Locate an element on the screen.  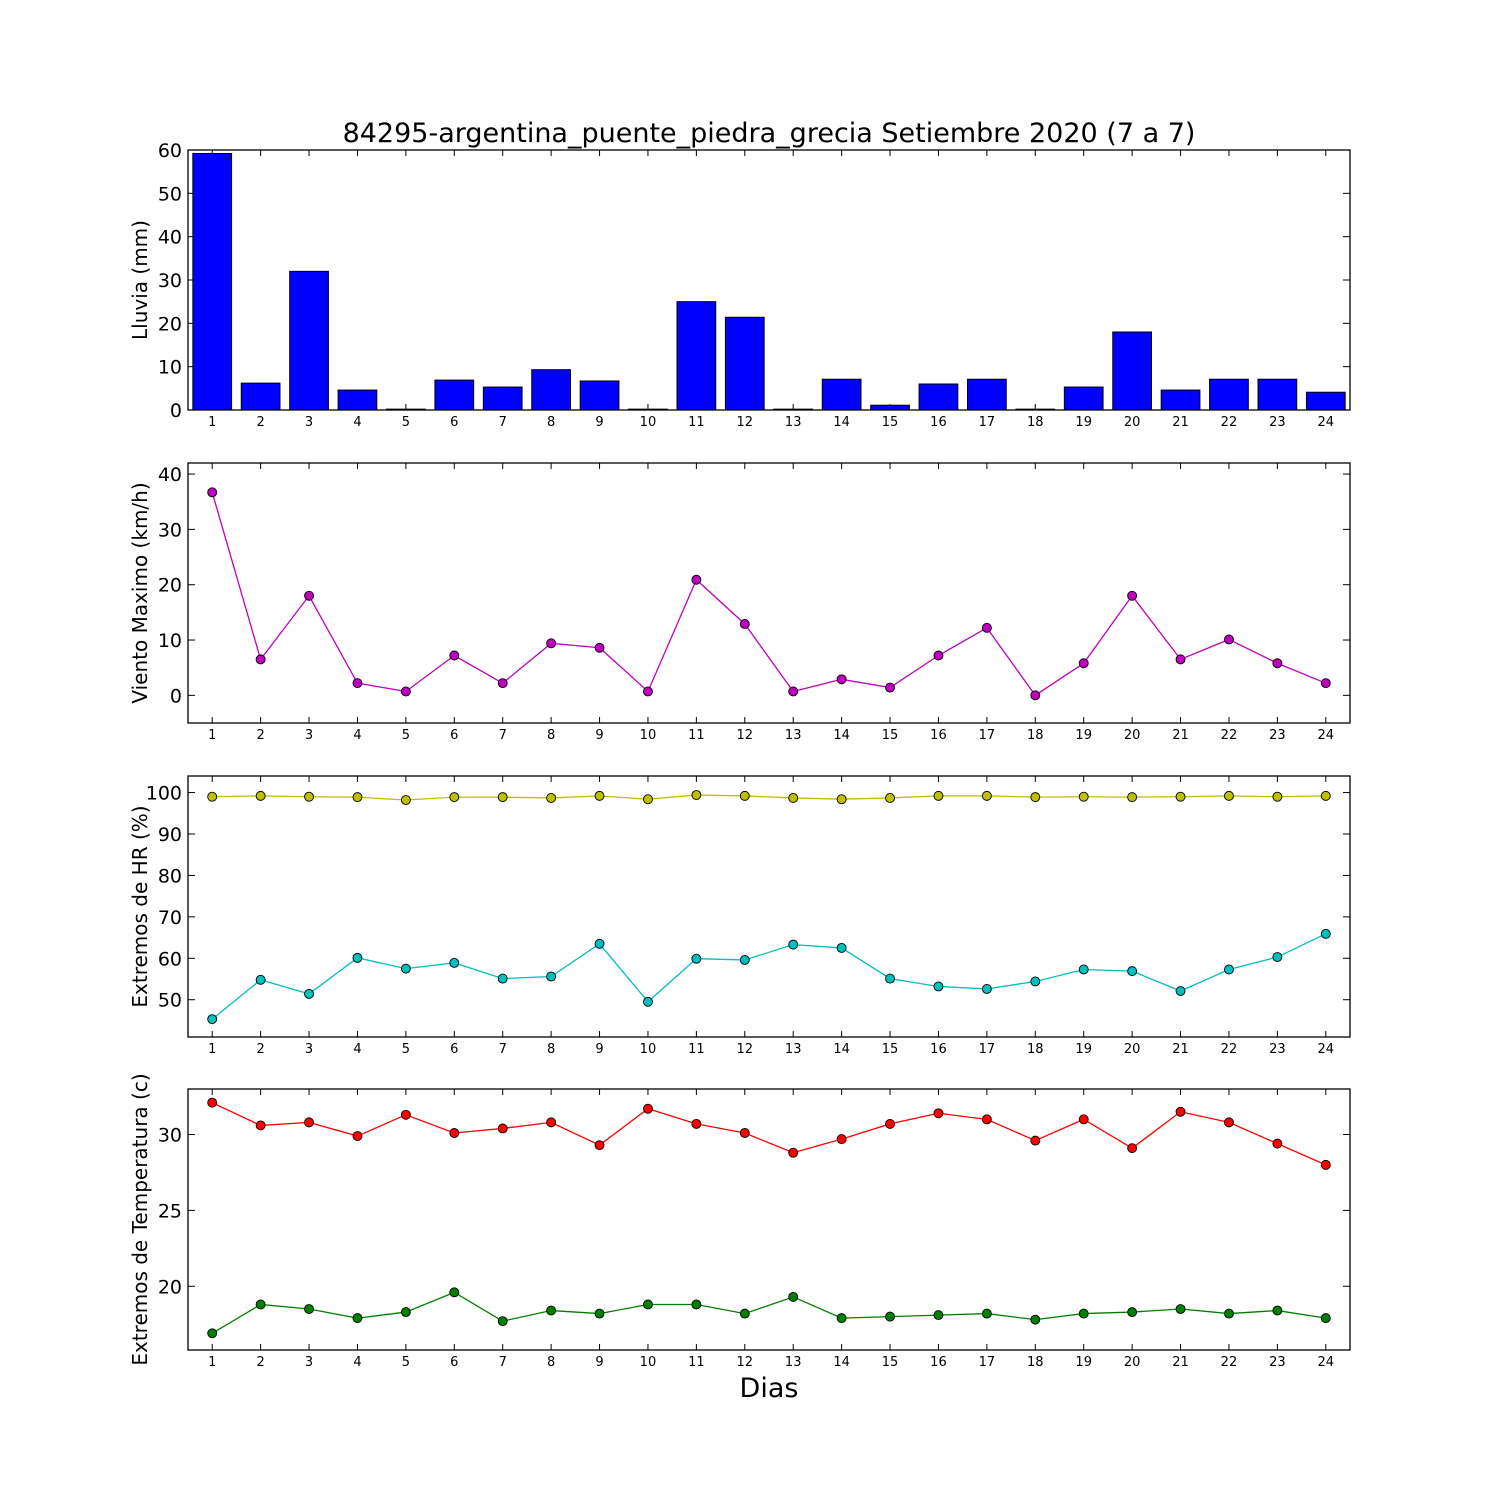
x-axis-label: Dias is located at coordinates (769, 1388).